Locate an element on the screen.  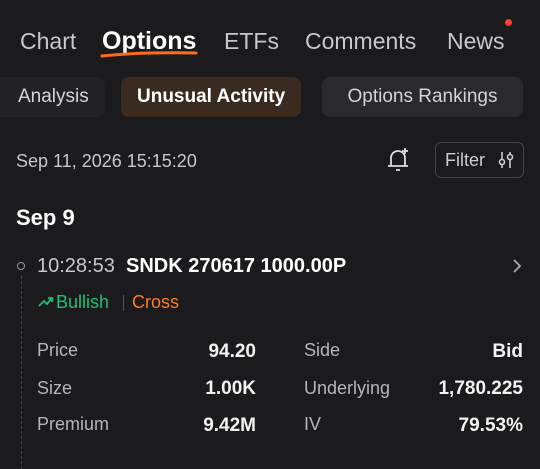
detail-label: Underlying is located at coordinates (347, 388).